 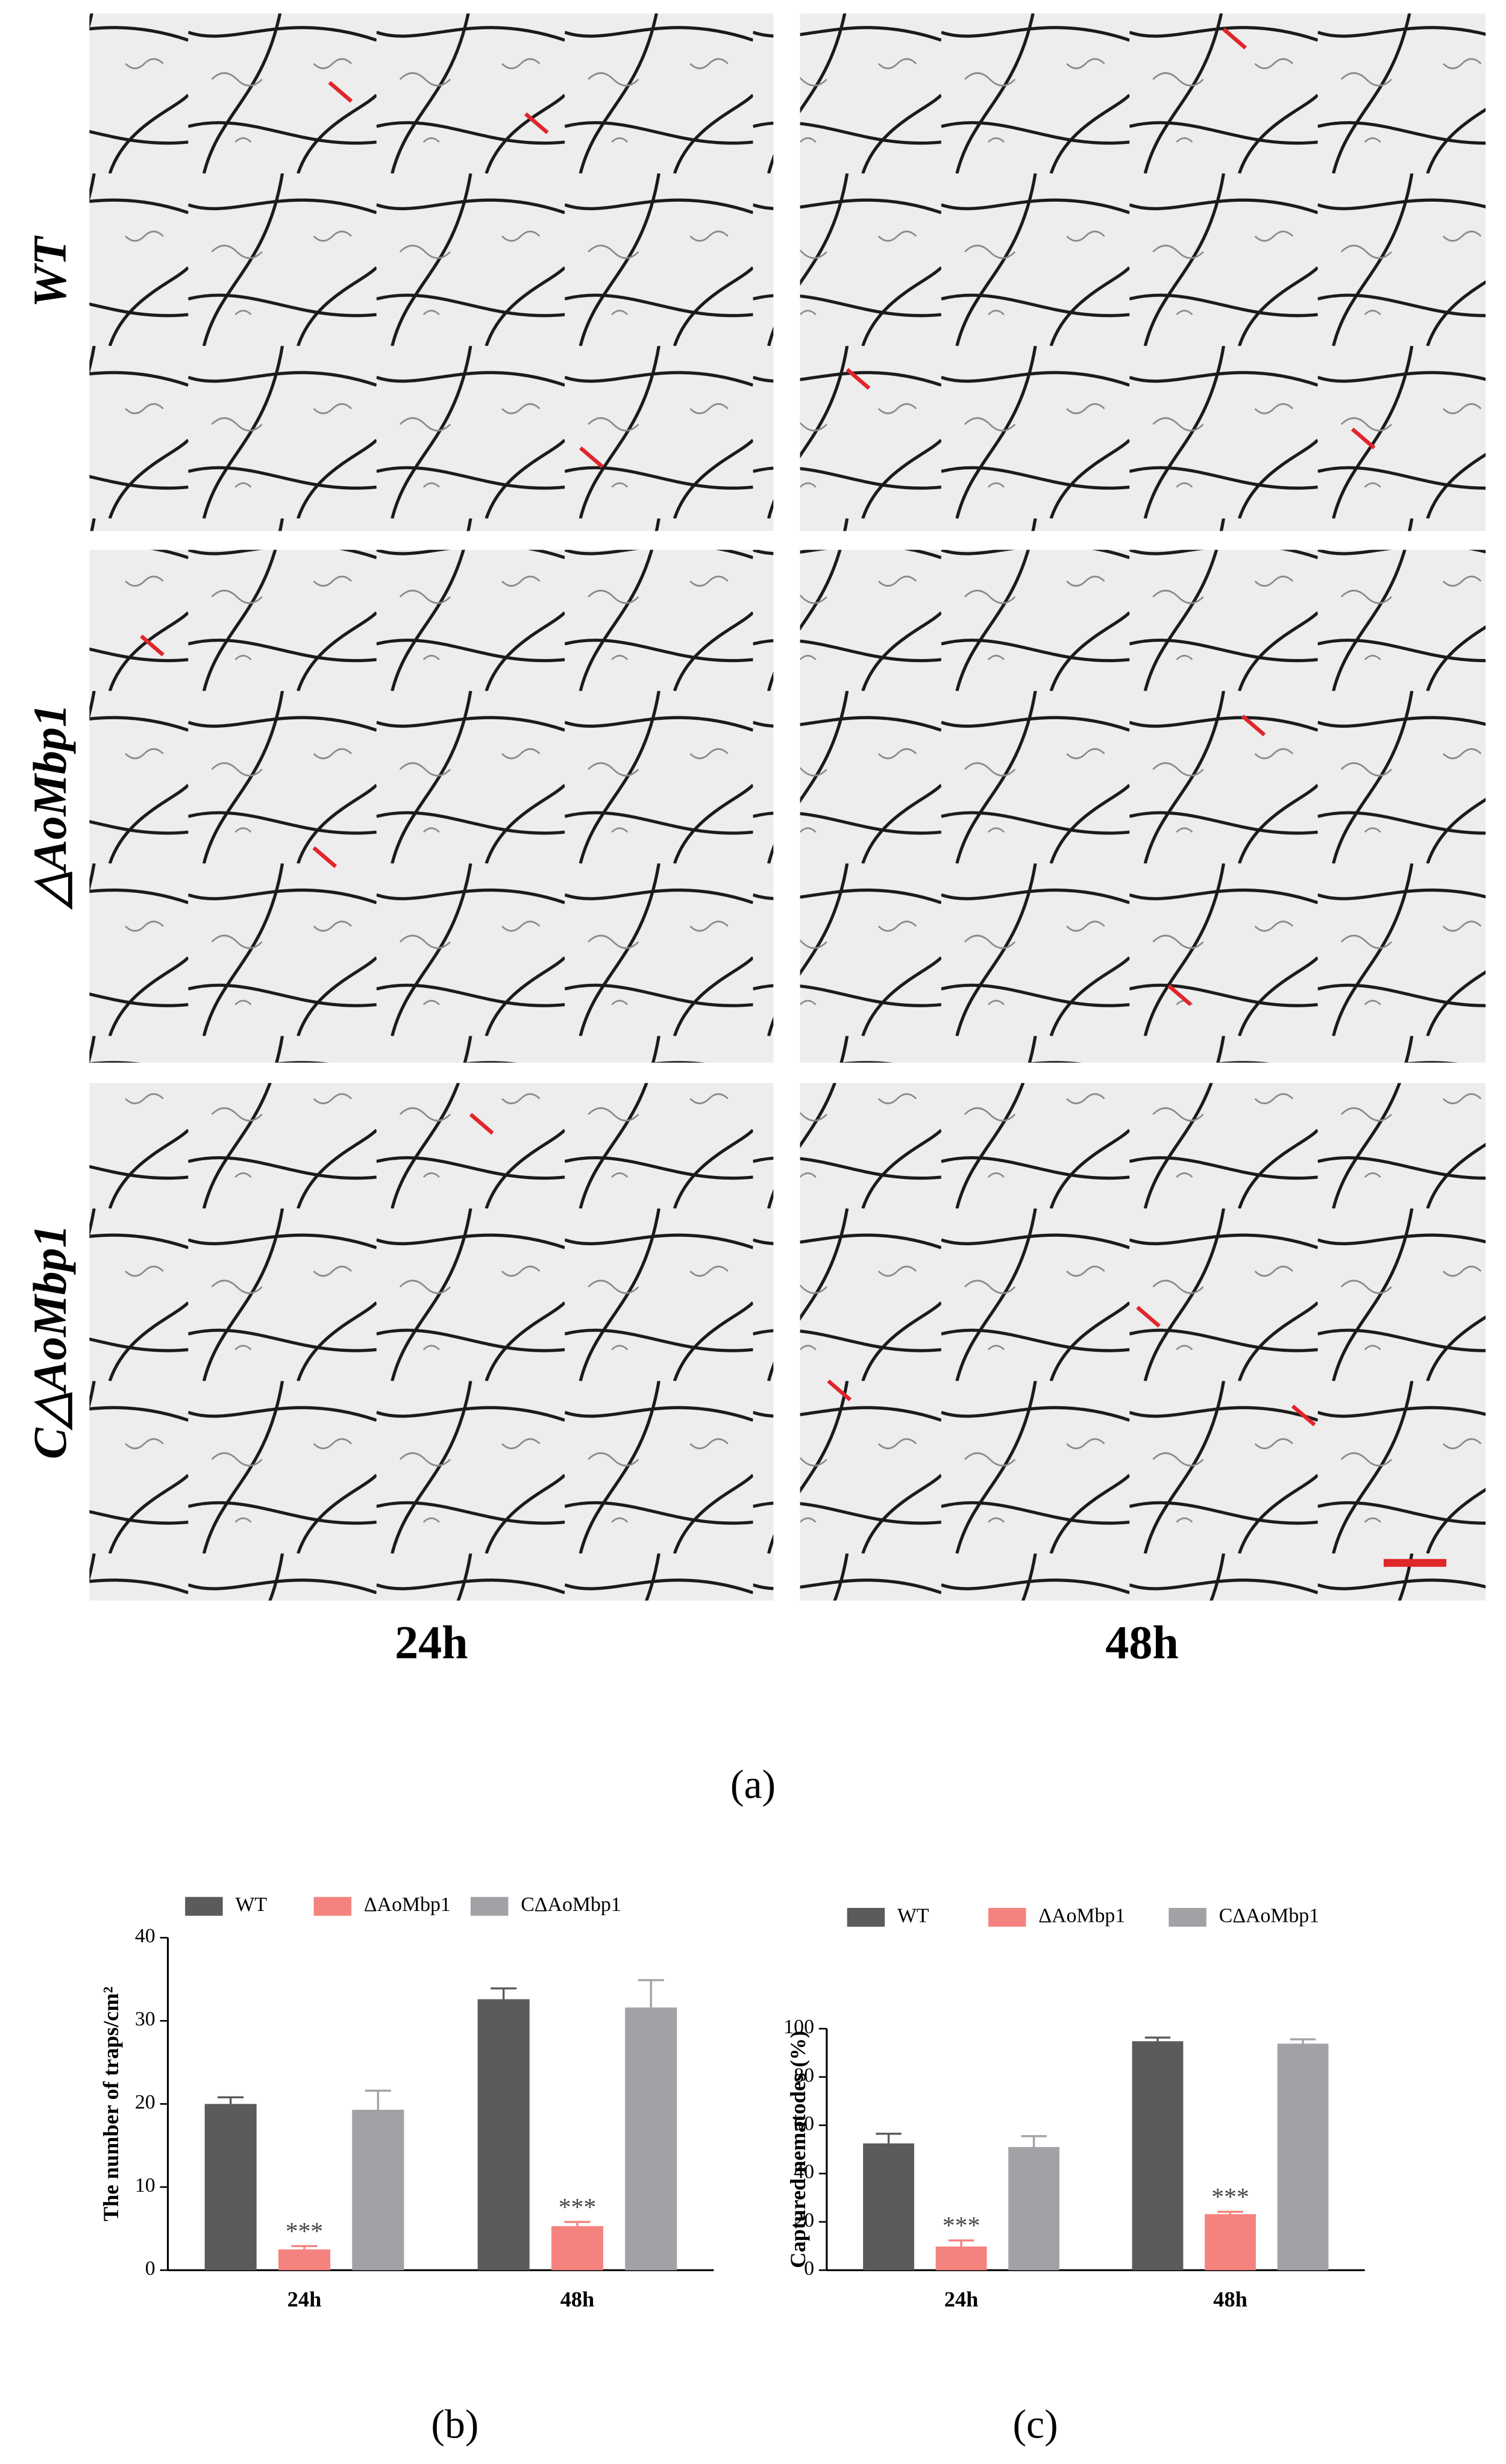 I want to click on column-label: 48h, so click(x=1142, y=1643).